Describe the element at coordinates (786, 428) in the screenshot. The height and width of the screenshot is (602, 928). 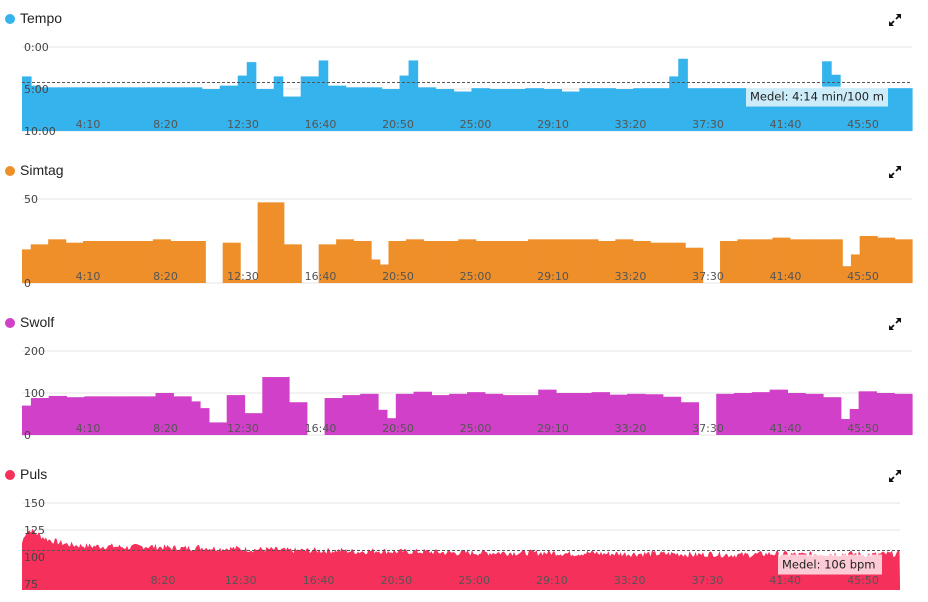
I see `x-tick-label: 41:40` at that location.